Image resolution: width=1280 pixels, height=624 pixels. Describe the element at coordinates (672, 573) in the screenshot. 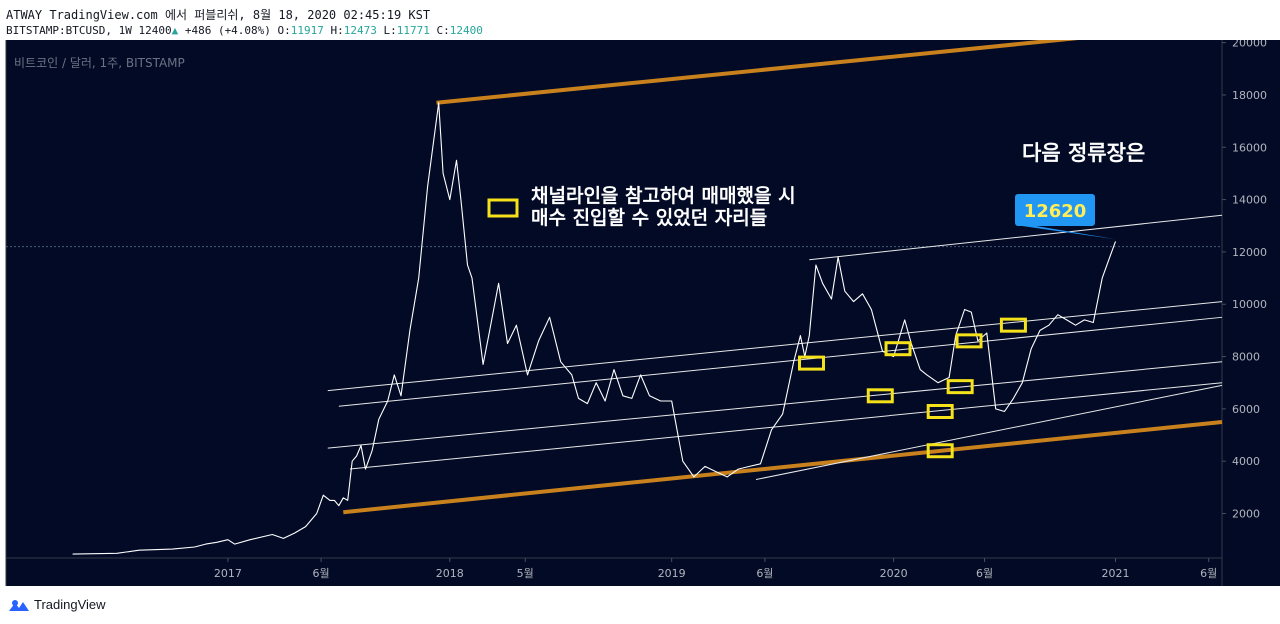

I see `x-tick-label: 2019` at that location.